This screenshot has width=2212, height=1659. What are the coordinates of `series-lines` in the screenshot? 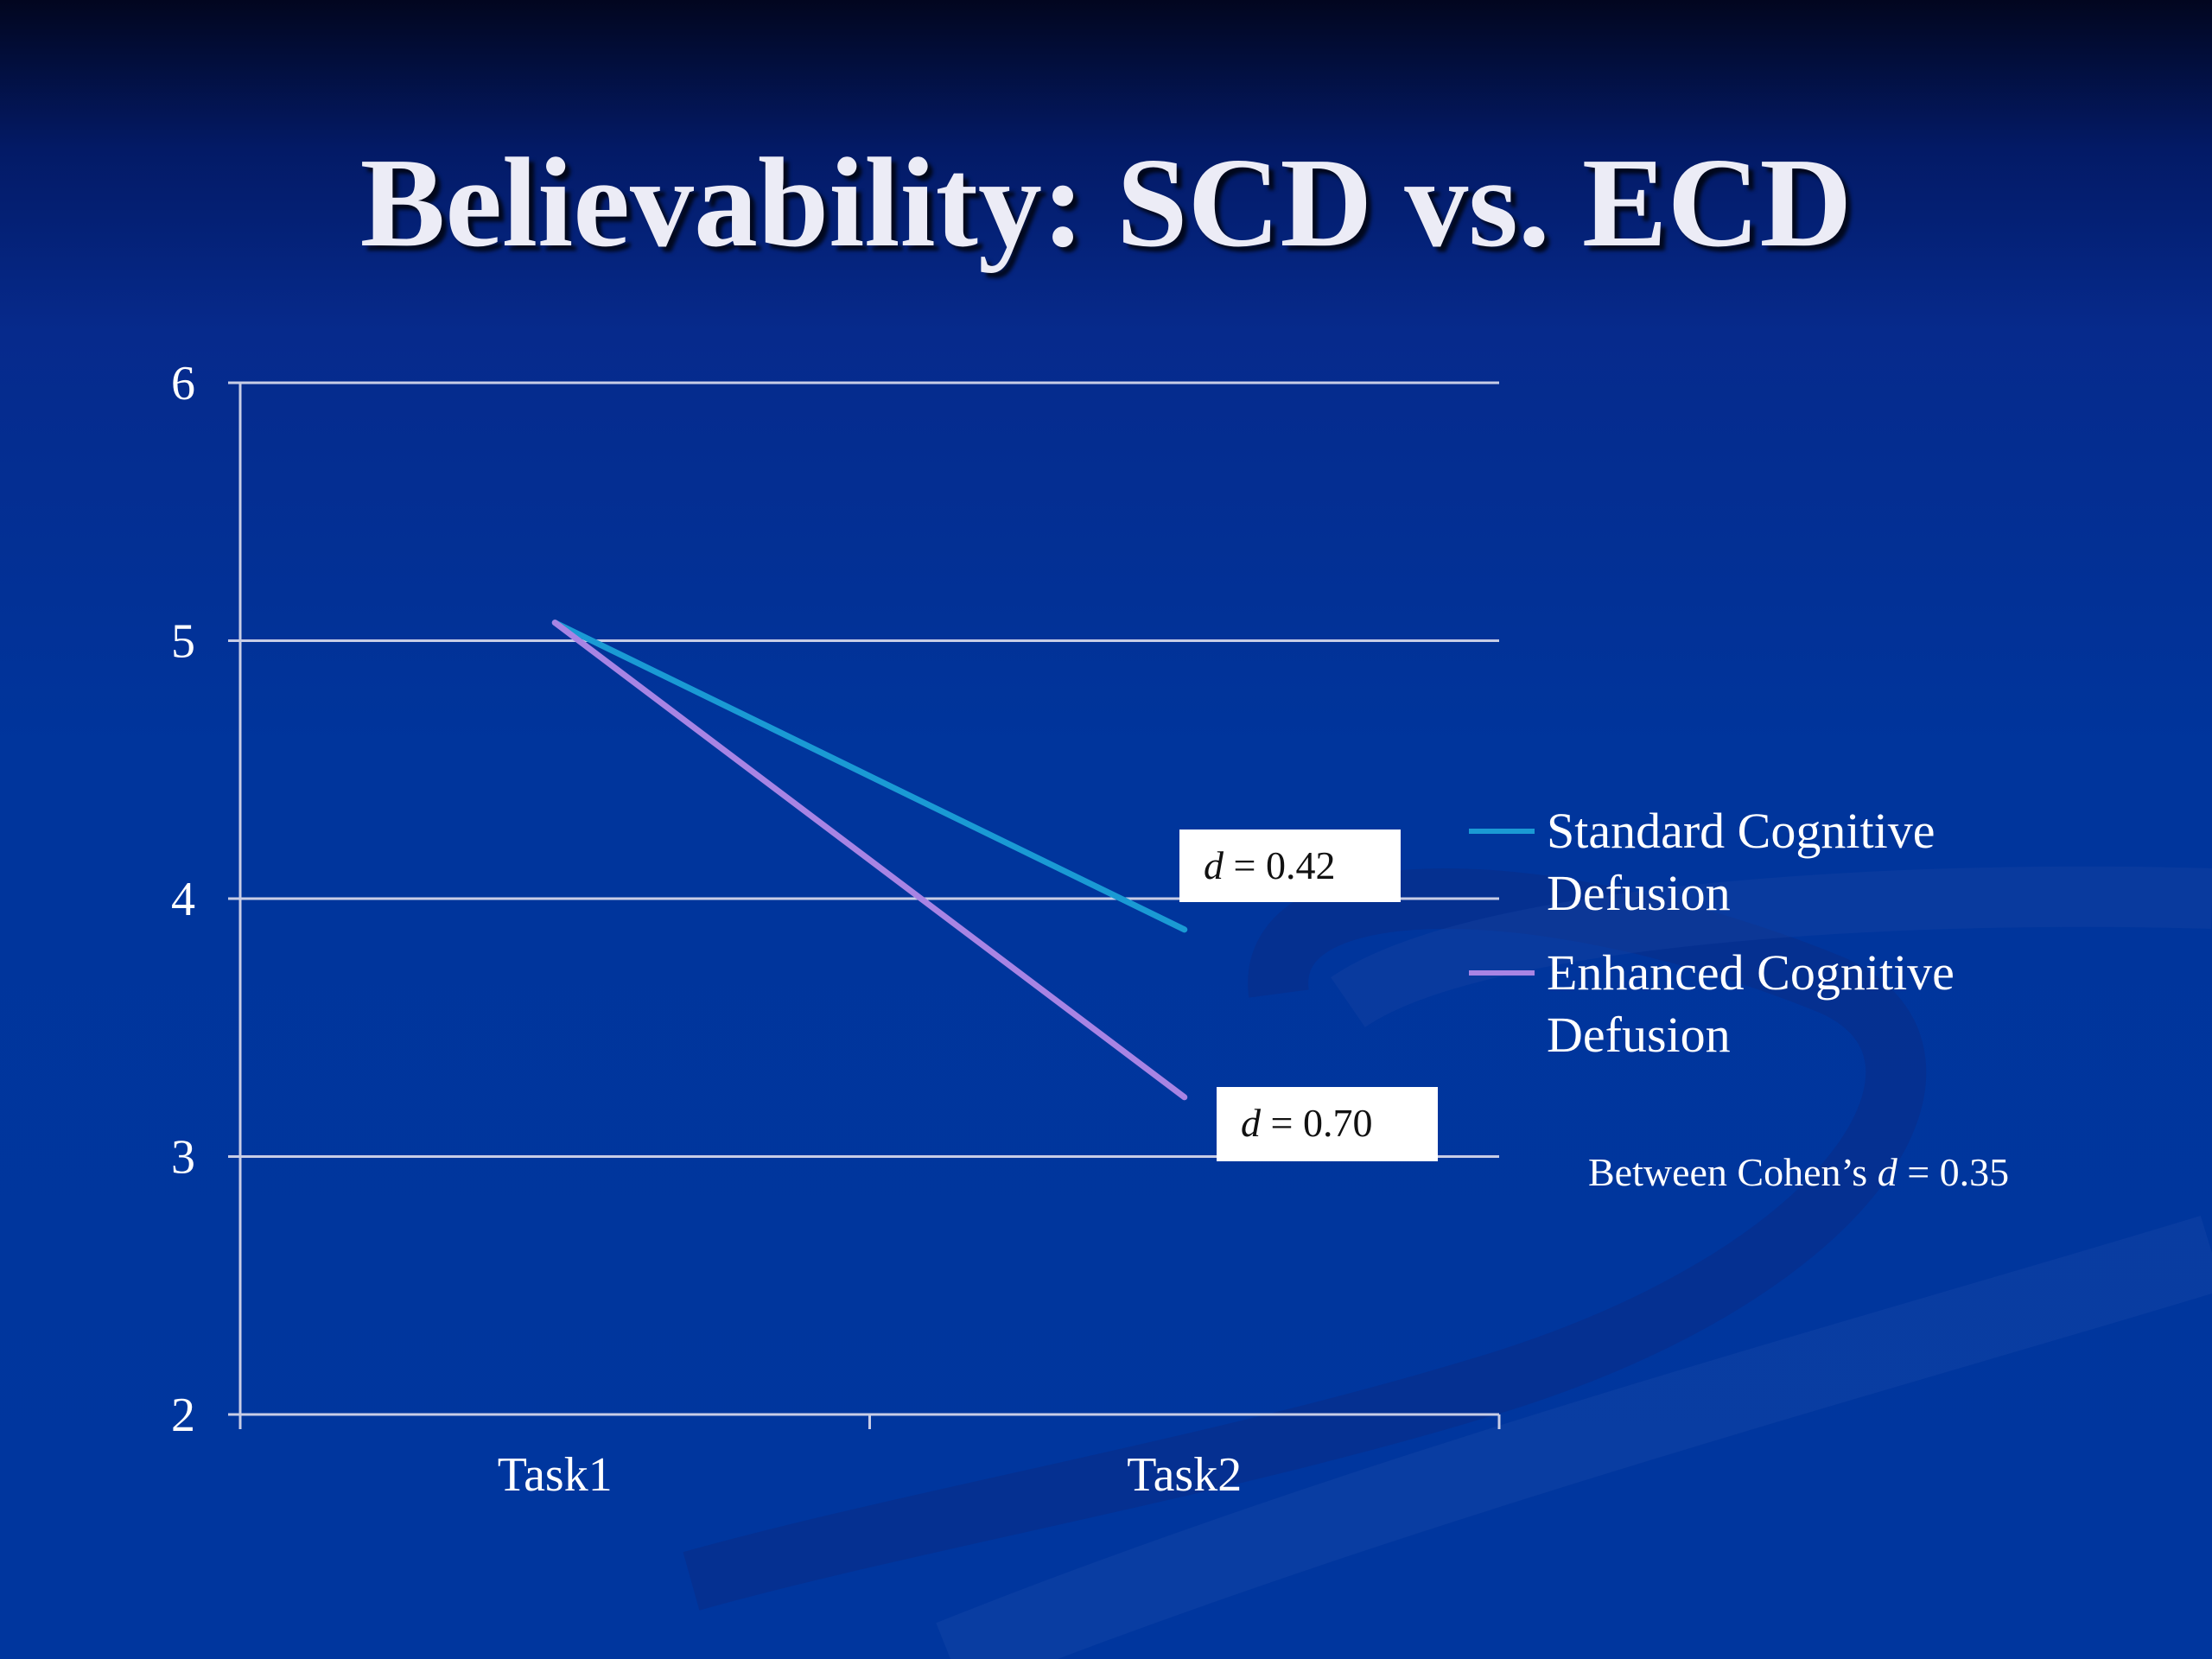 It's located at (869, 860).